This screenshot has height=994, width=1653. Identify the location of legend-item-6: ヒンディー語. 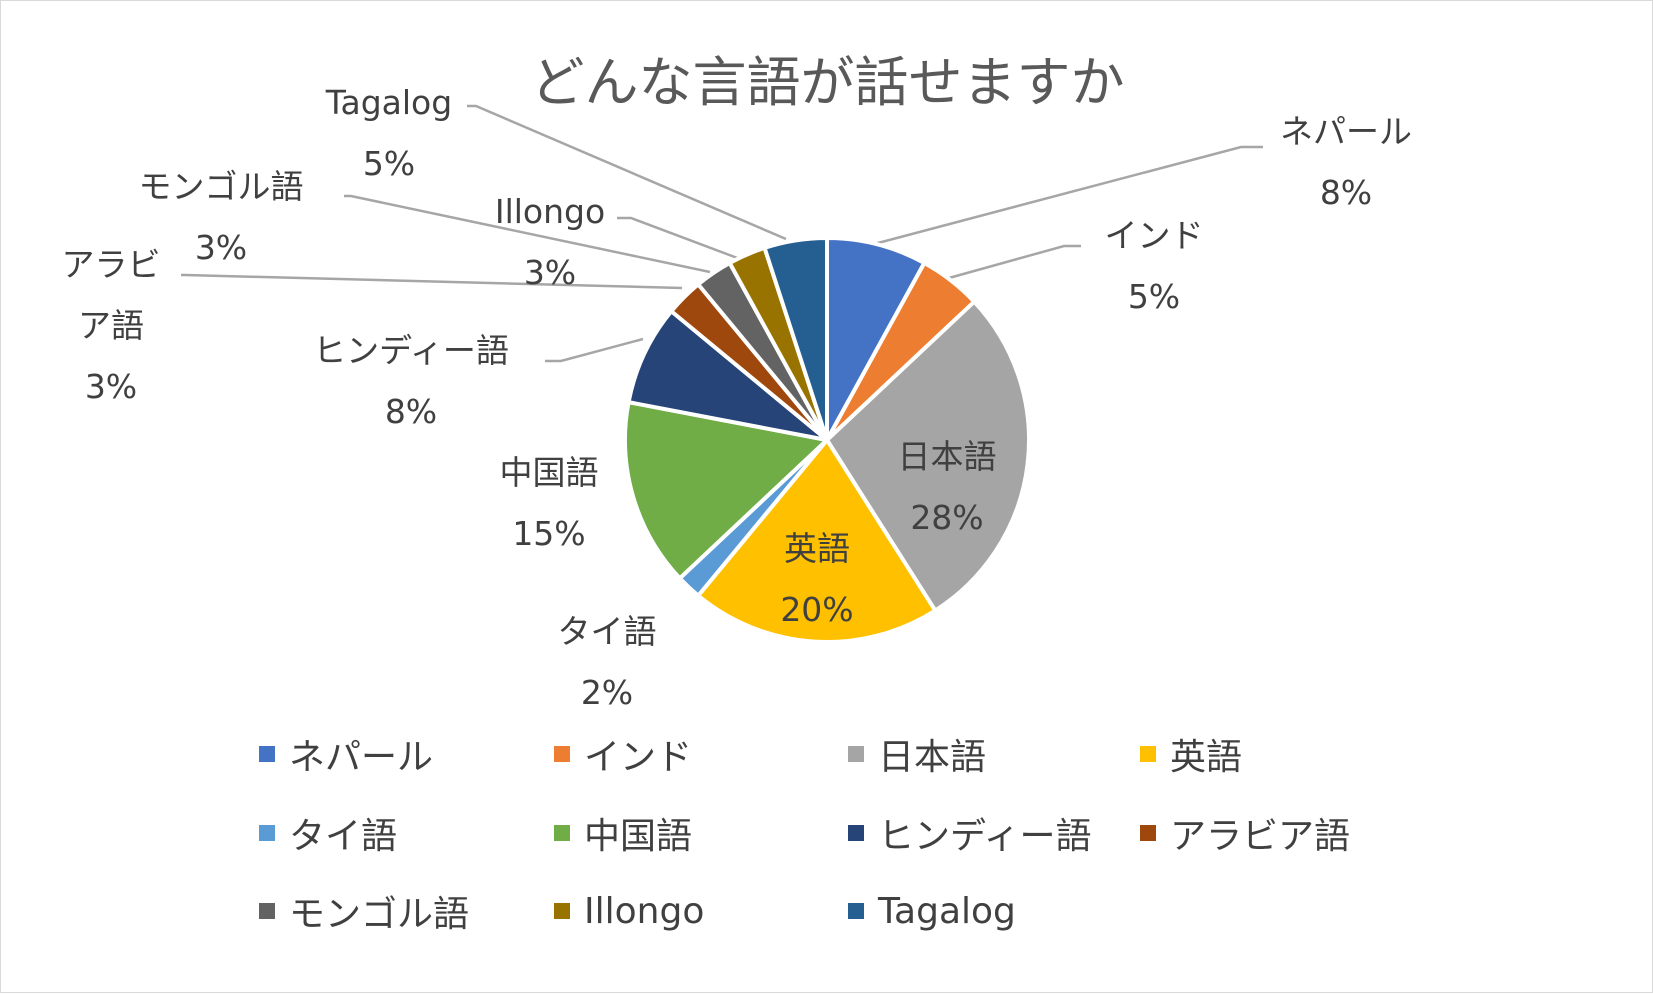
(969, 834).